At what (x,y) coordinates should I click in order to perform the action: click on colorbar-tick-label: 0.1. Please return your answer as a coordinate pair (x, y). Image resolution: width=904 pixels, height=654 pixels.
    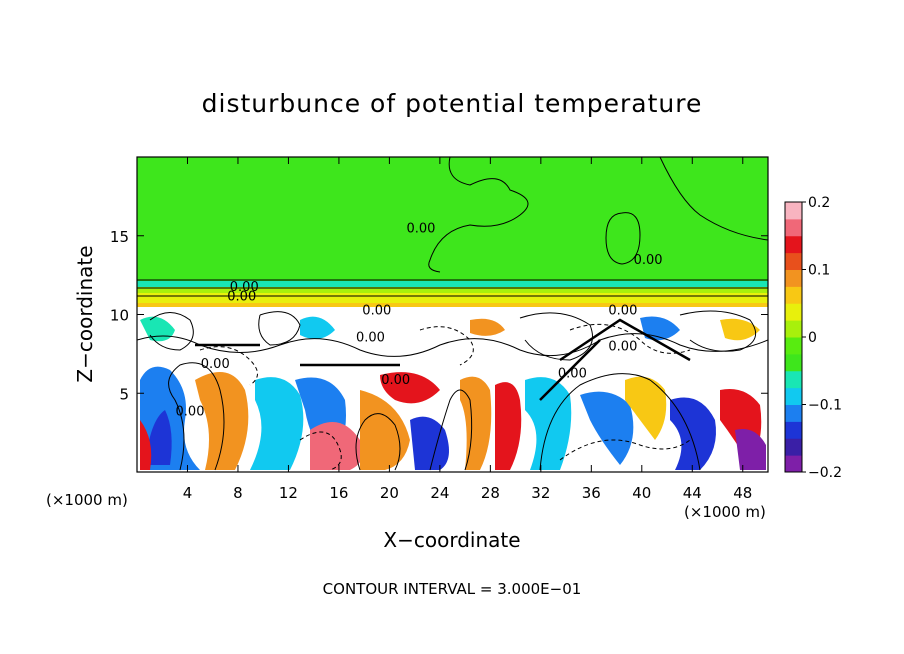
    Looking at the image, I should click on (819, 271).